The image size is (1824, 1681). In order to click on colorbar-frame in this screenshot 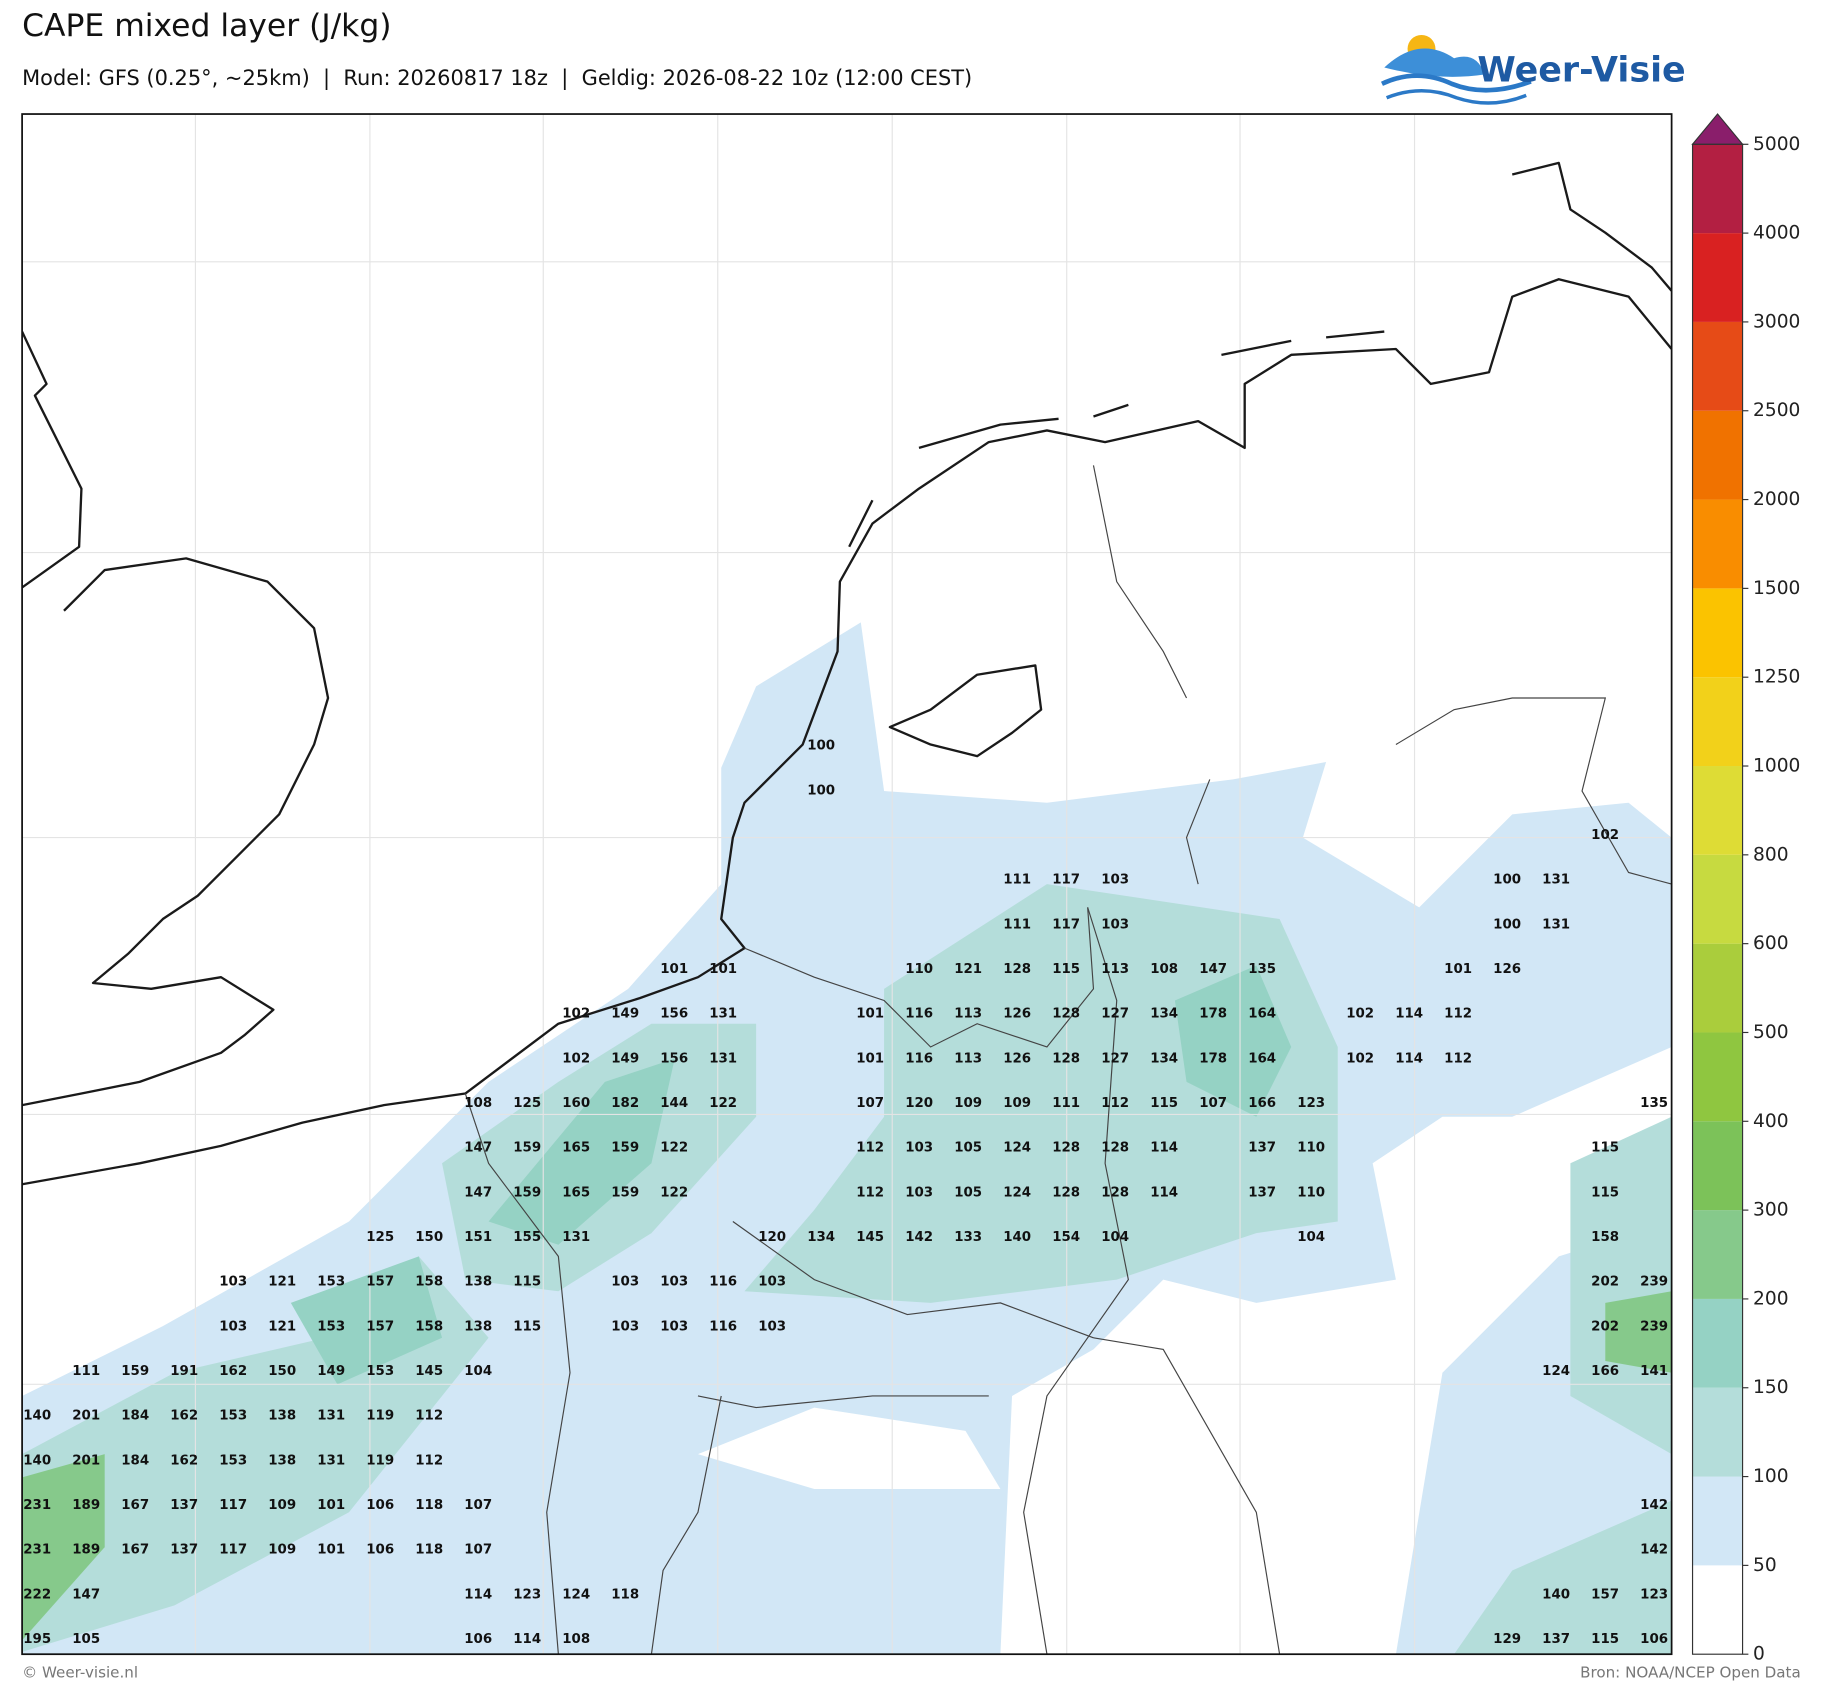, I will do `click(1717, 899)`.